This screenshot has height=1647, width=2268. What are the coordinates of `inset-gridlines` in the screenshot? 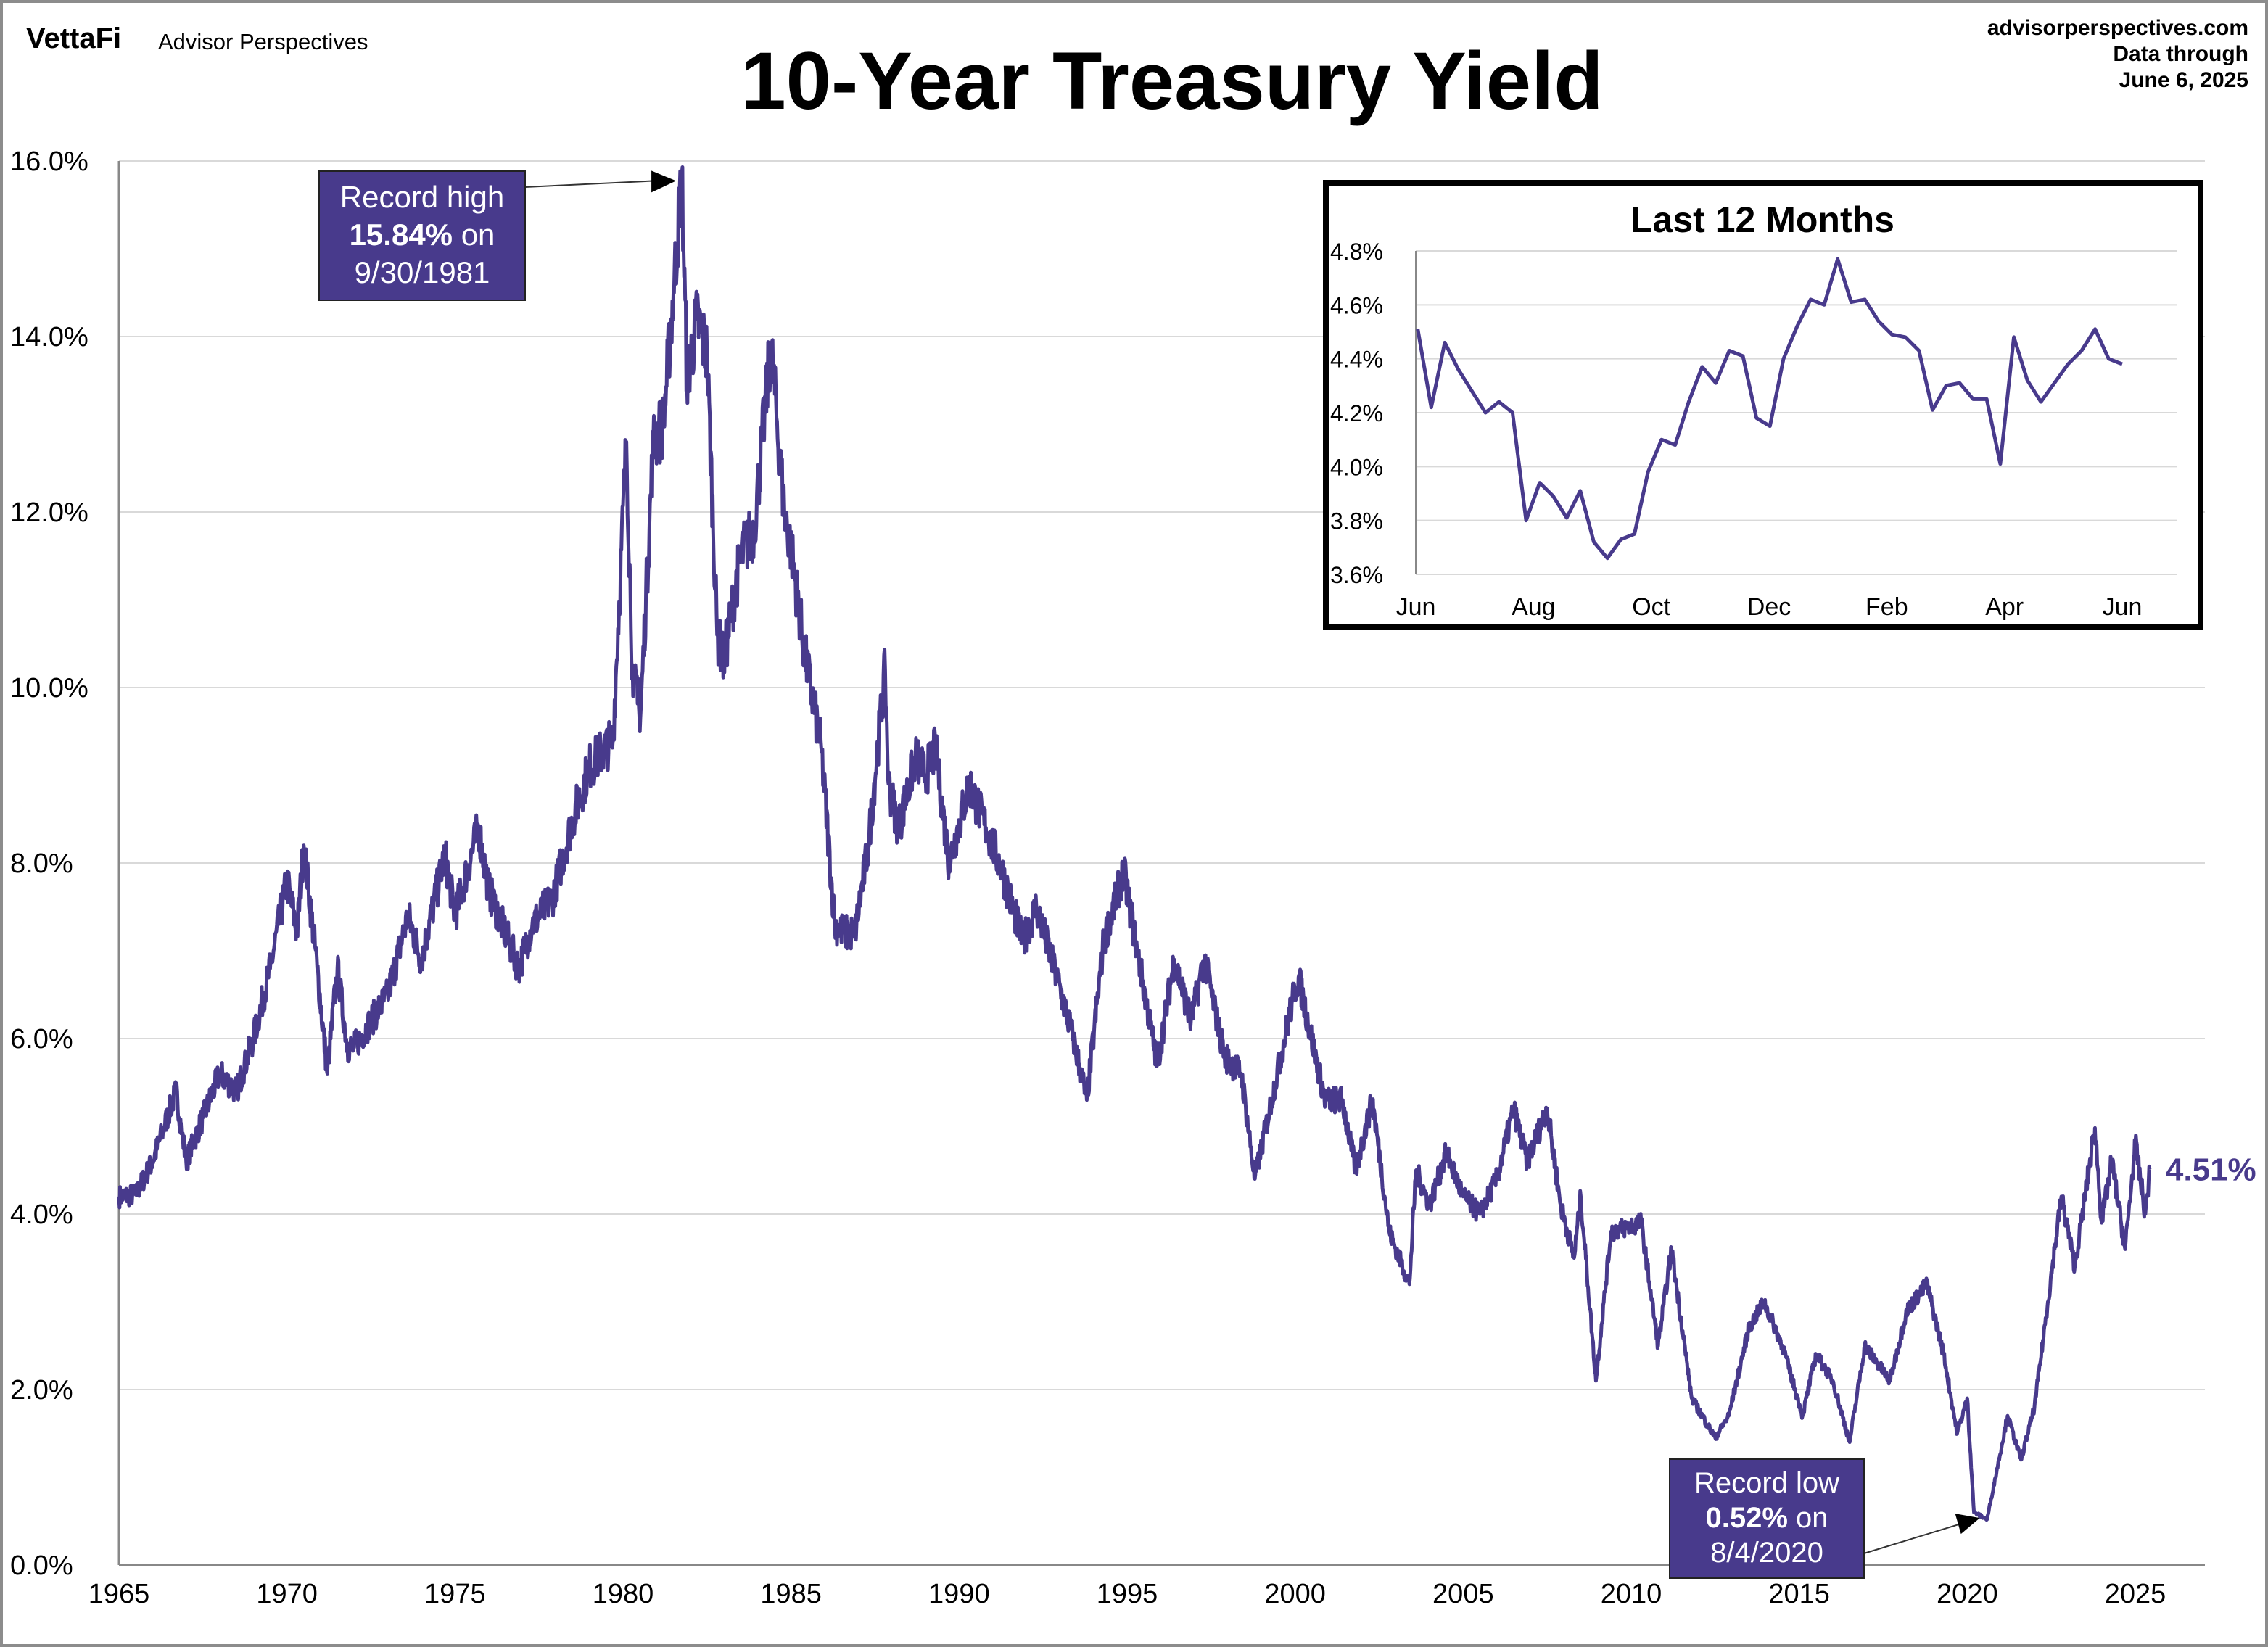 It's located at (1796, 412).